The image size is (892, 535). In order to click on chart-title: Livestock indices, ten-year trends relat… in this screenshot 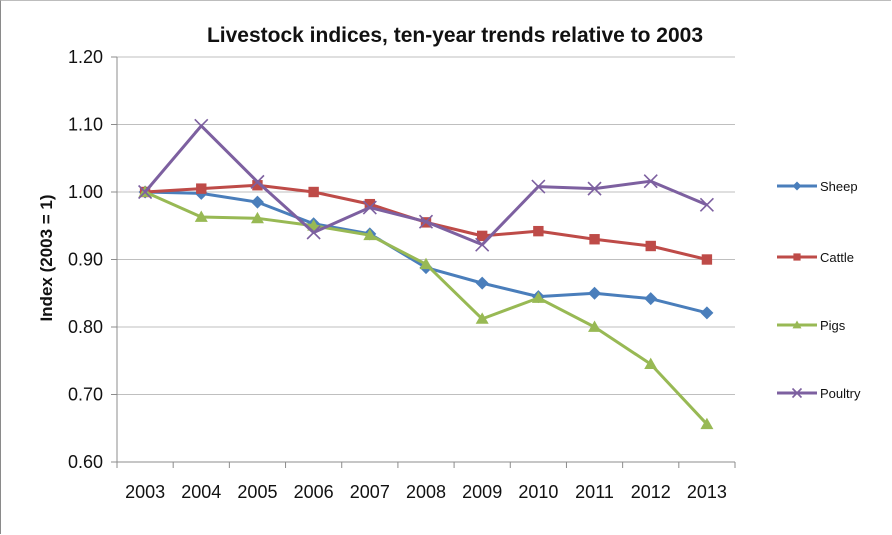, I will do `click(455, 35)`.